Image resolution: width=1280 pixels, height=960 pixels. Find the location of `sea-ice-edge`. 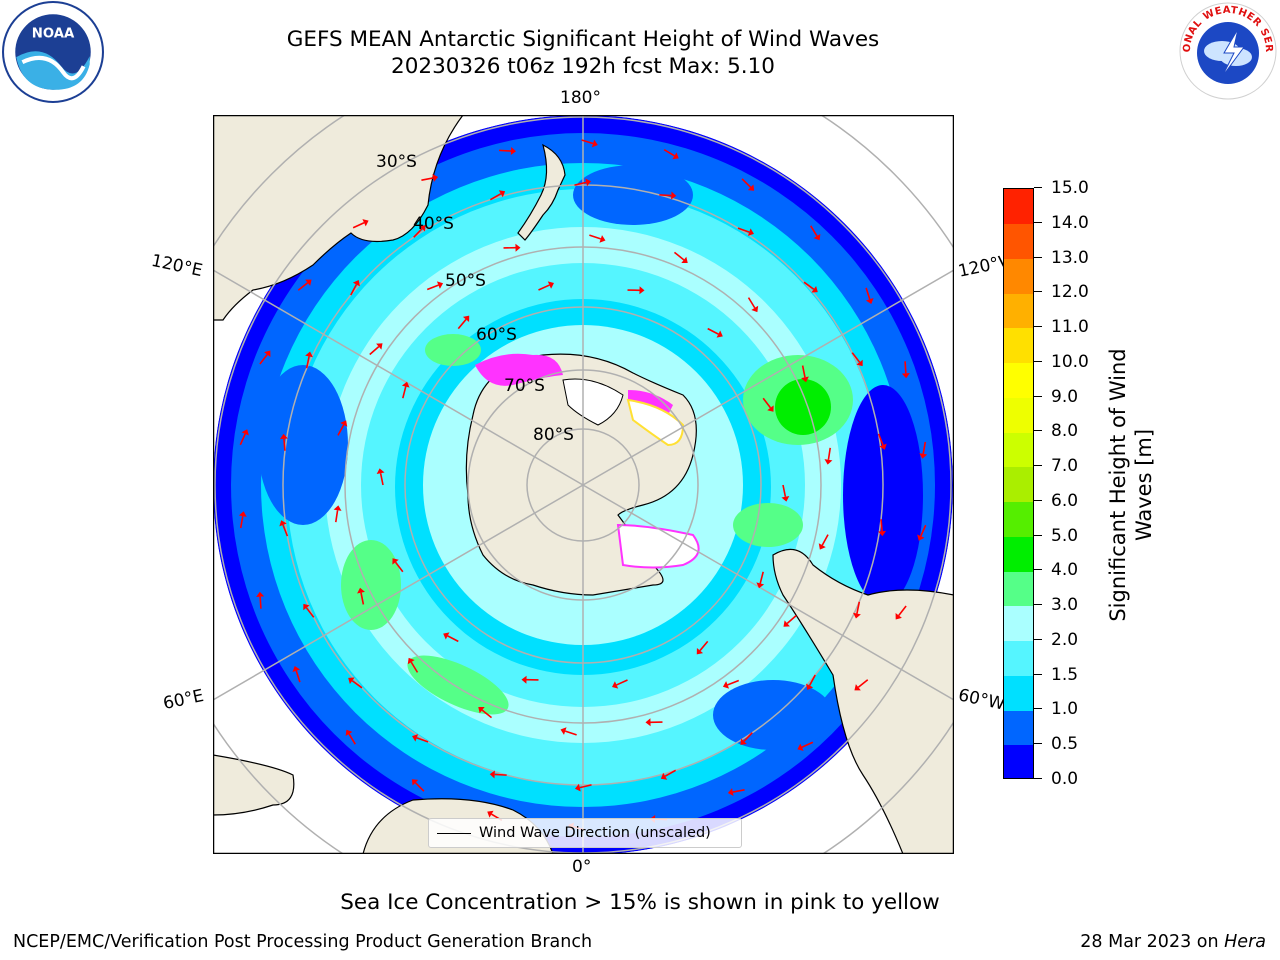

sea-ice-edge is located at coordinates (587, 461).